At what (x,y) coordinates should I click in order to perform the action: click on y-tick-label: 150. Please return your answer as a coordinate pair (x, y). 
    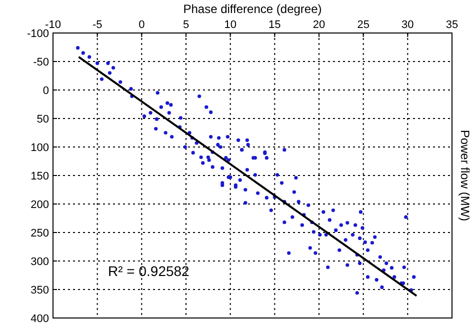
    Looking at the image, I should click on (39, 176).